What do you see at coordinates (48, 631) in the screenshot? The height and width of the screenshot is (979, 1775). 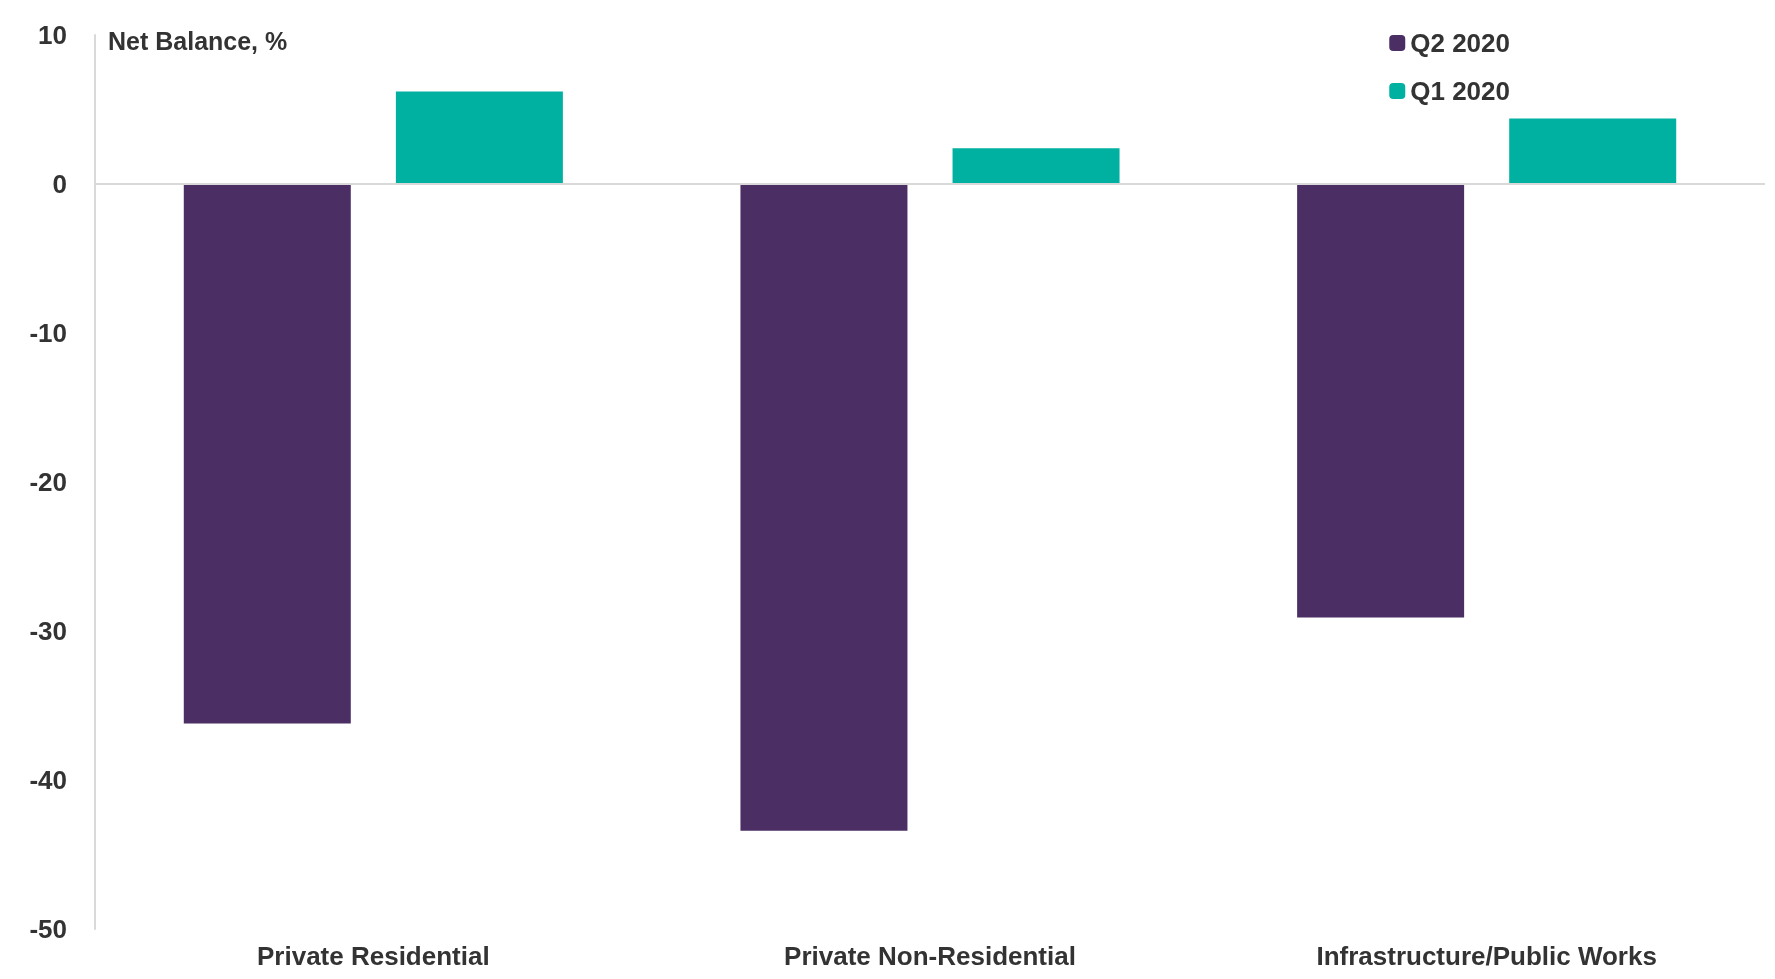 I see `y-tick-label: -30` at bounding box center [48, 631].